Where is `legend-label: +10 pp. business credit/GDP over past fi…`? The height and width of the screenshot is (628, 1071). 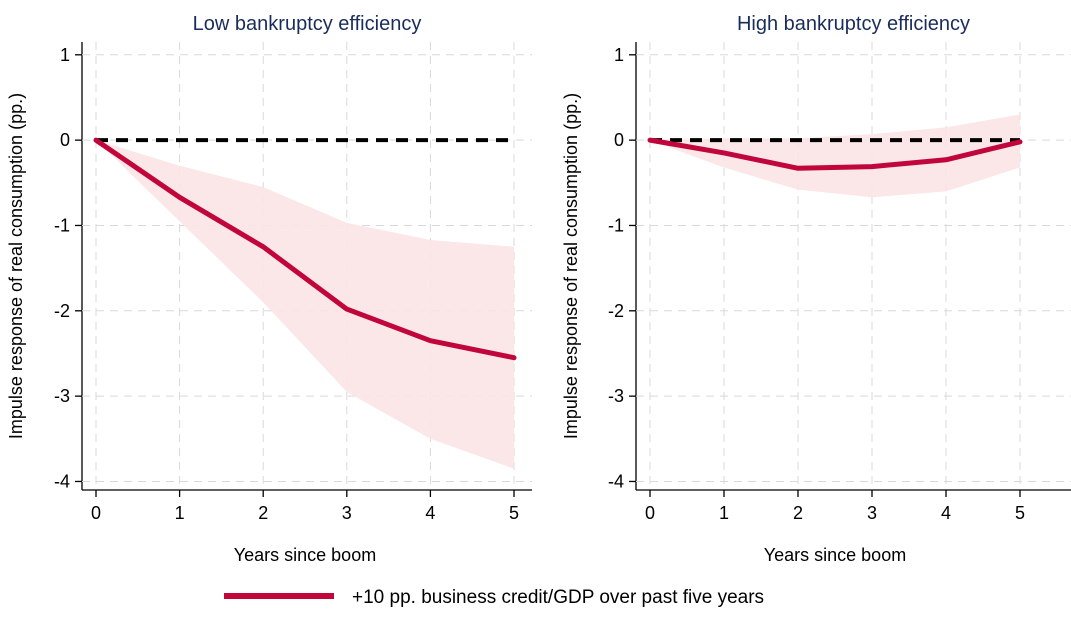 legend-label: +10 pp. business credit/GDP over past fi… is located at coordinates (558, 597).